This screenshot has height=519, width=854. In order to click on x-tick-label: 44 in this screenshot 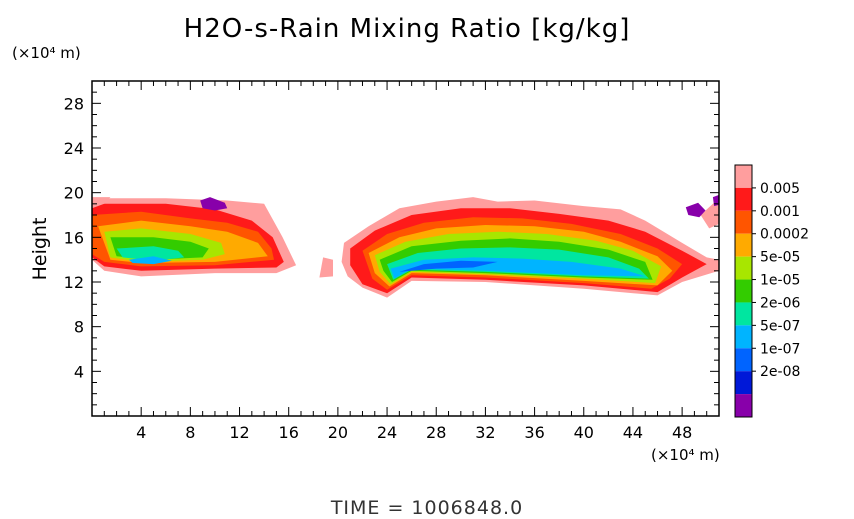, I will do `click(633, 432)`.